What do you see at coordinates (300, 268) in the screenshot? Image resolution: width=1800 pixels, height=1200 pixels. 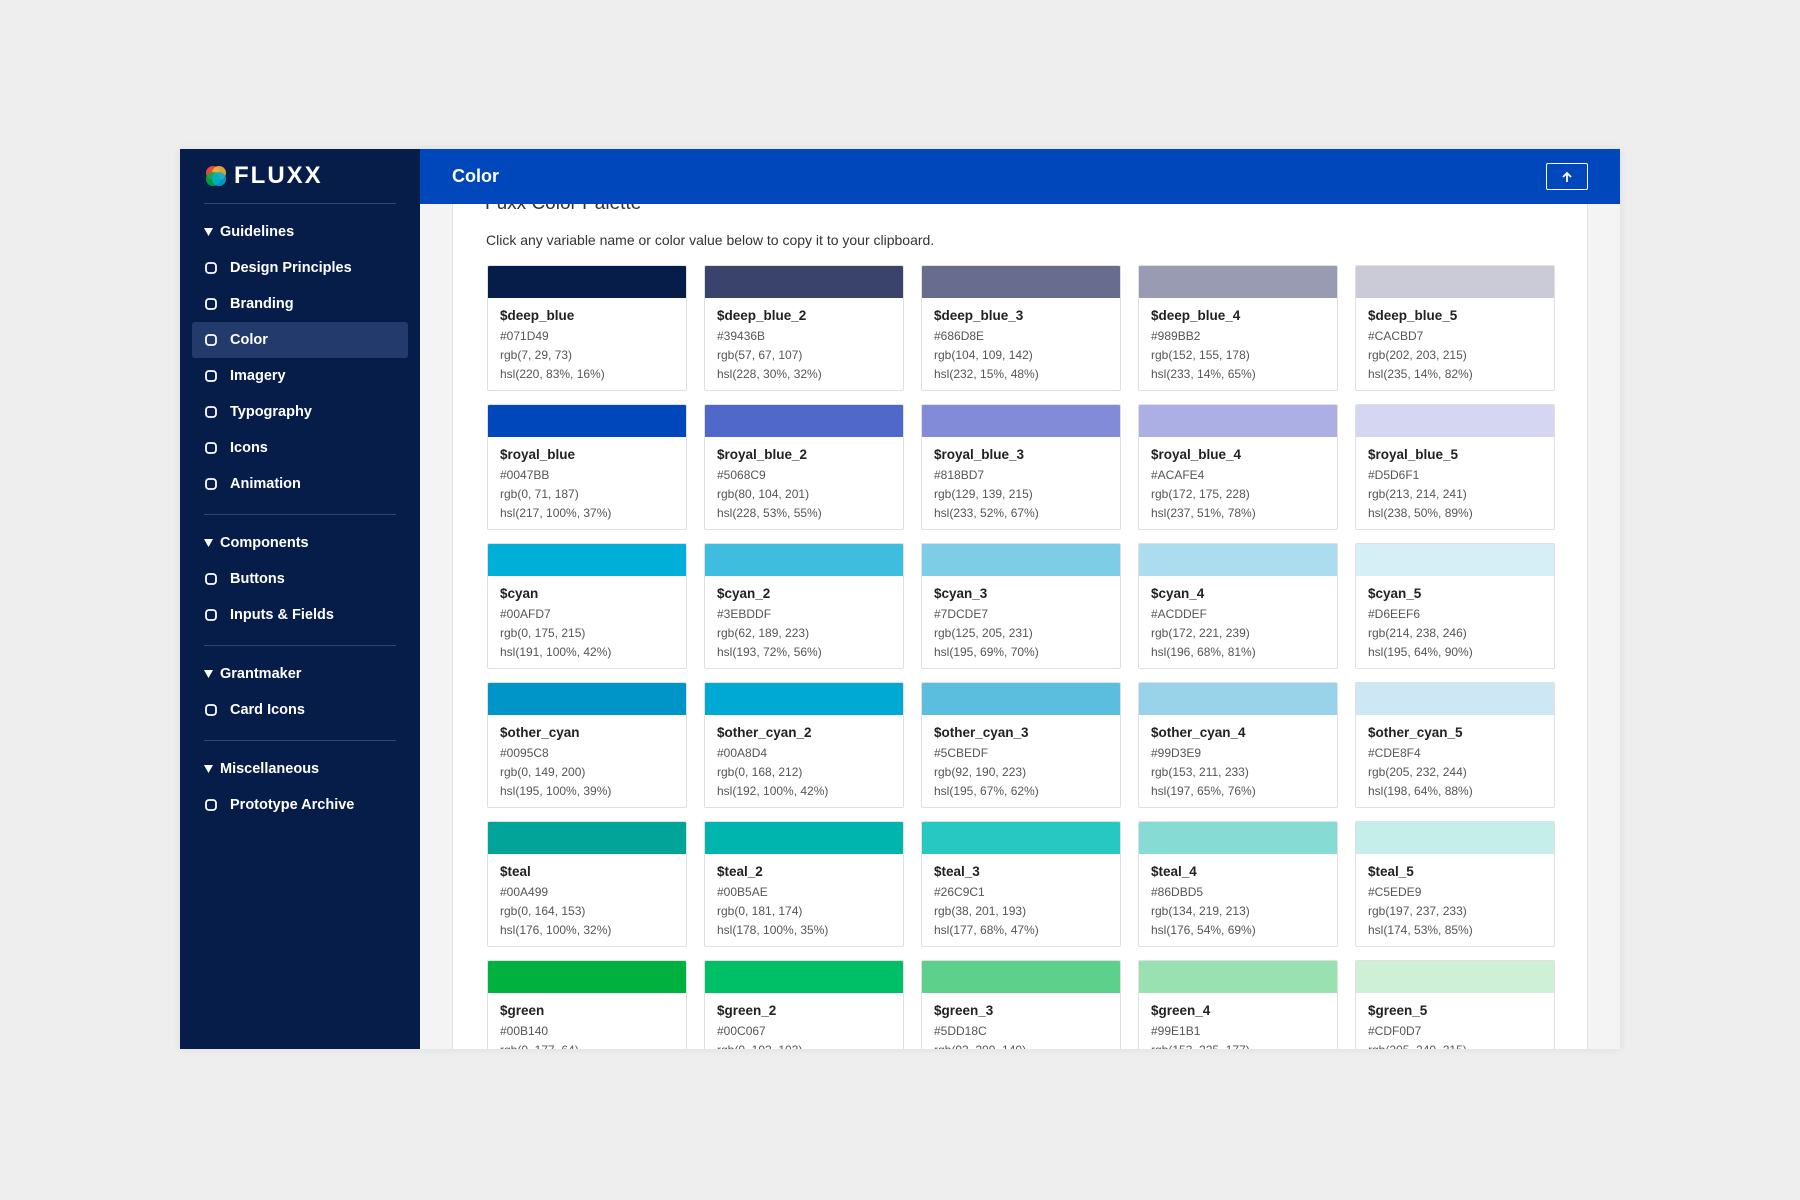 I see `nav-item: Design Principles` at bounding box center [300, 268].